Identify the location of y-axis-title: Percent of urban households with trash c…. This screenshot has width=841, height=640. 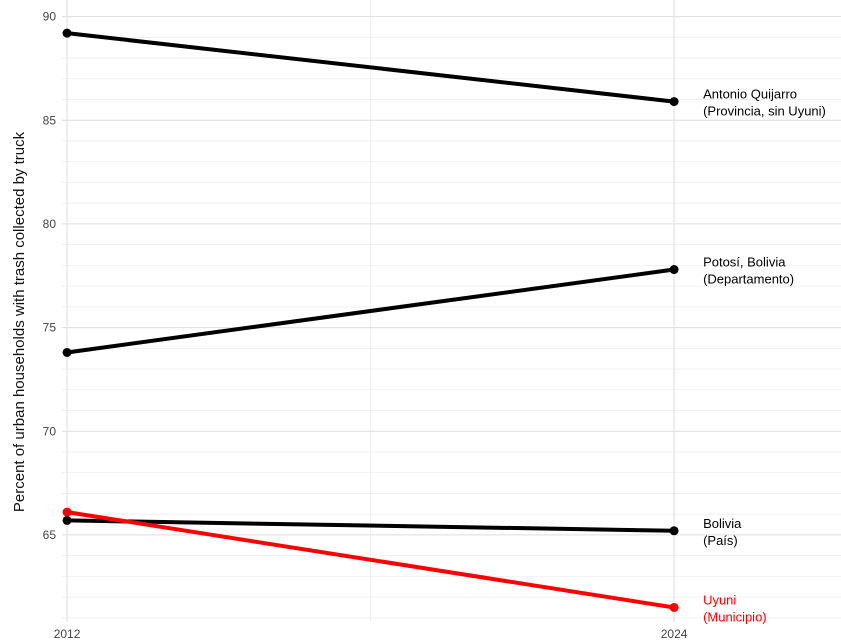
(19, 321).